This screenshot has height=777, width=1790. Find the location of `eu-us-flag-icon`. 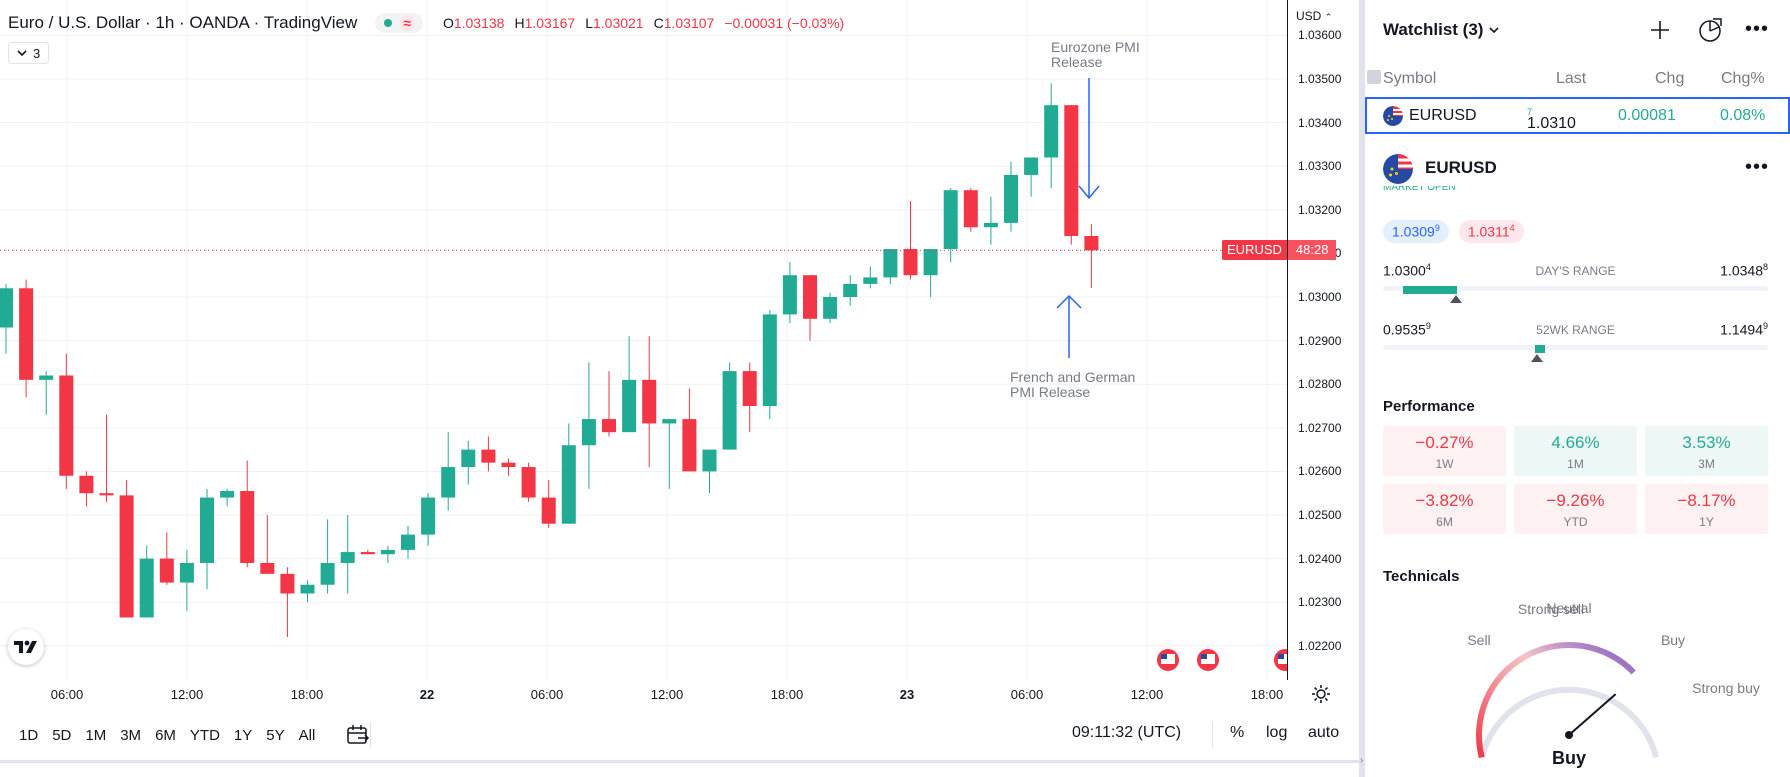

eu-us-flag-icon is located at coordinates (1393, 116).